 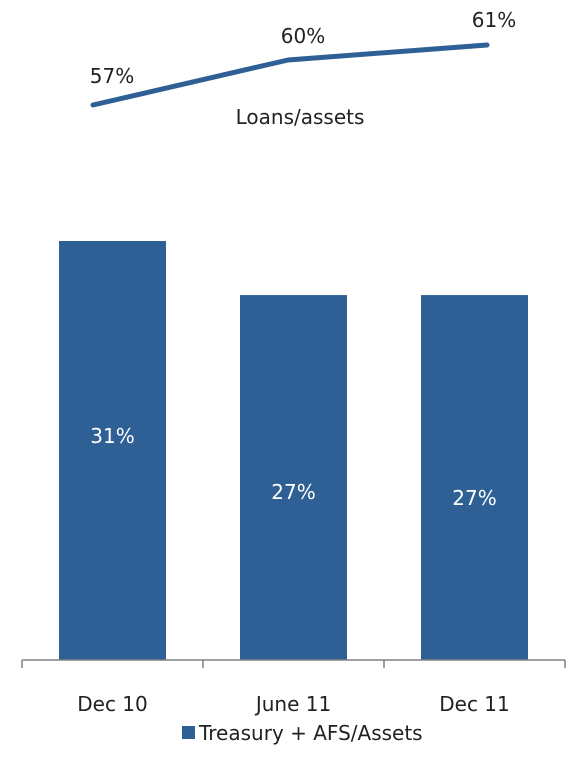 What do you see at coordinates (112, 704) in the screenshot?
I see `x-tick-label: Dec 10` at bounding box center [112, 704].